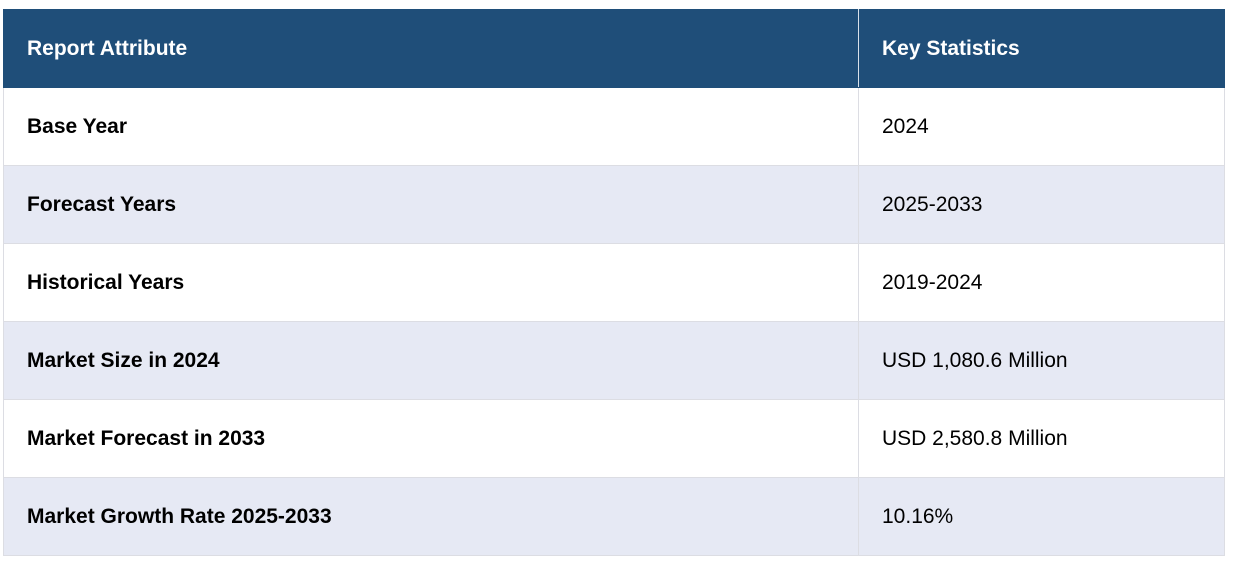 The height and width of the screenshot is (562, 1236). I want to click on row-attribute-market-size: Market Size in 2024, so click(431, 360).